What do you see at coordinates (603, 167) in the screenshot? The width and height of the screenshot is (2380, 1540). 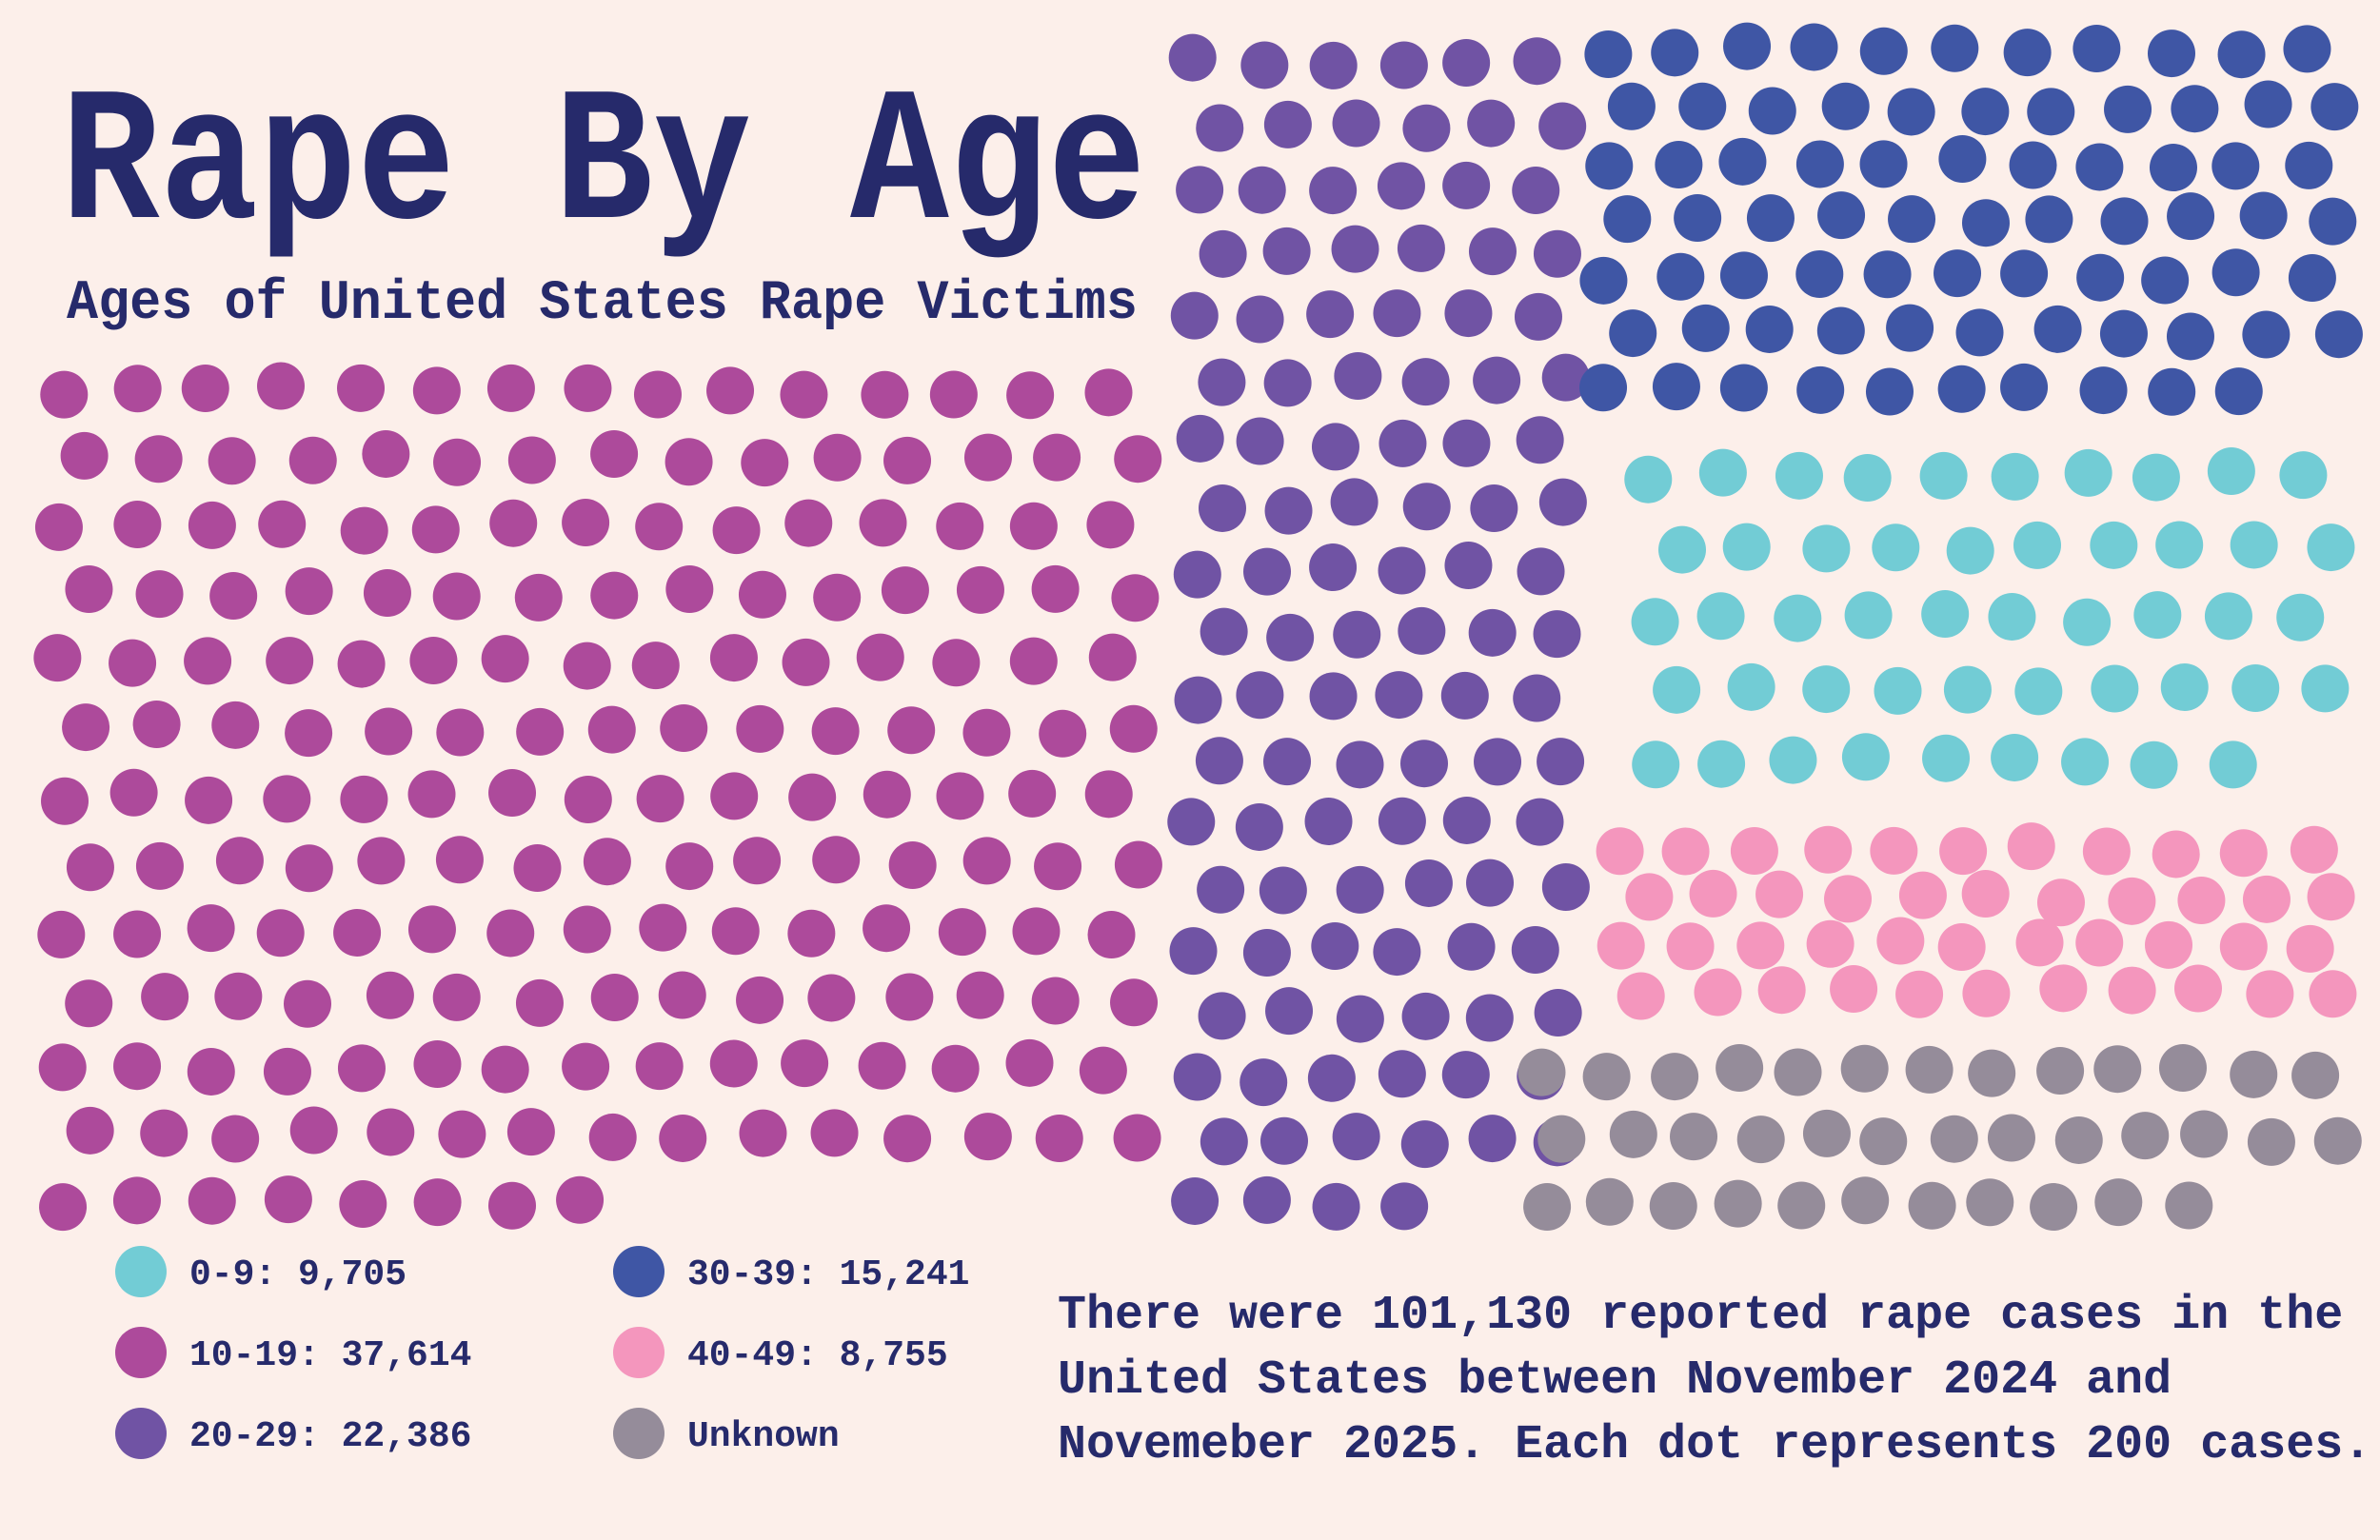 I see `chart-title: Rape By Age` at bounding box center [603, 167].